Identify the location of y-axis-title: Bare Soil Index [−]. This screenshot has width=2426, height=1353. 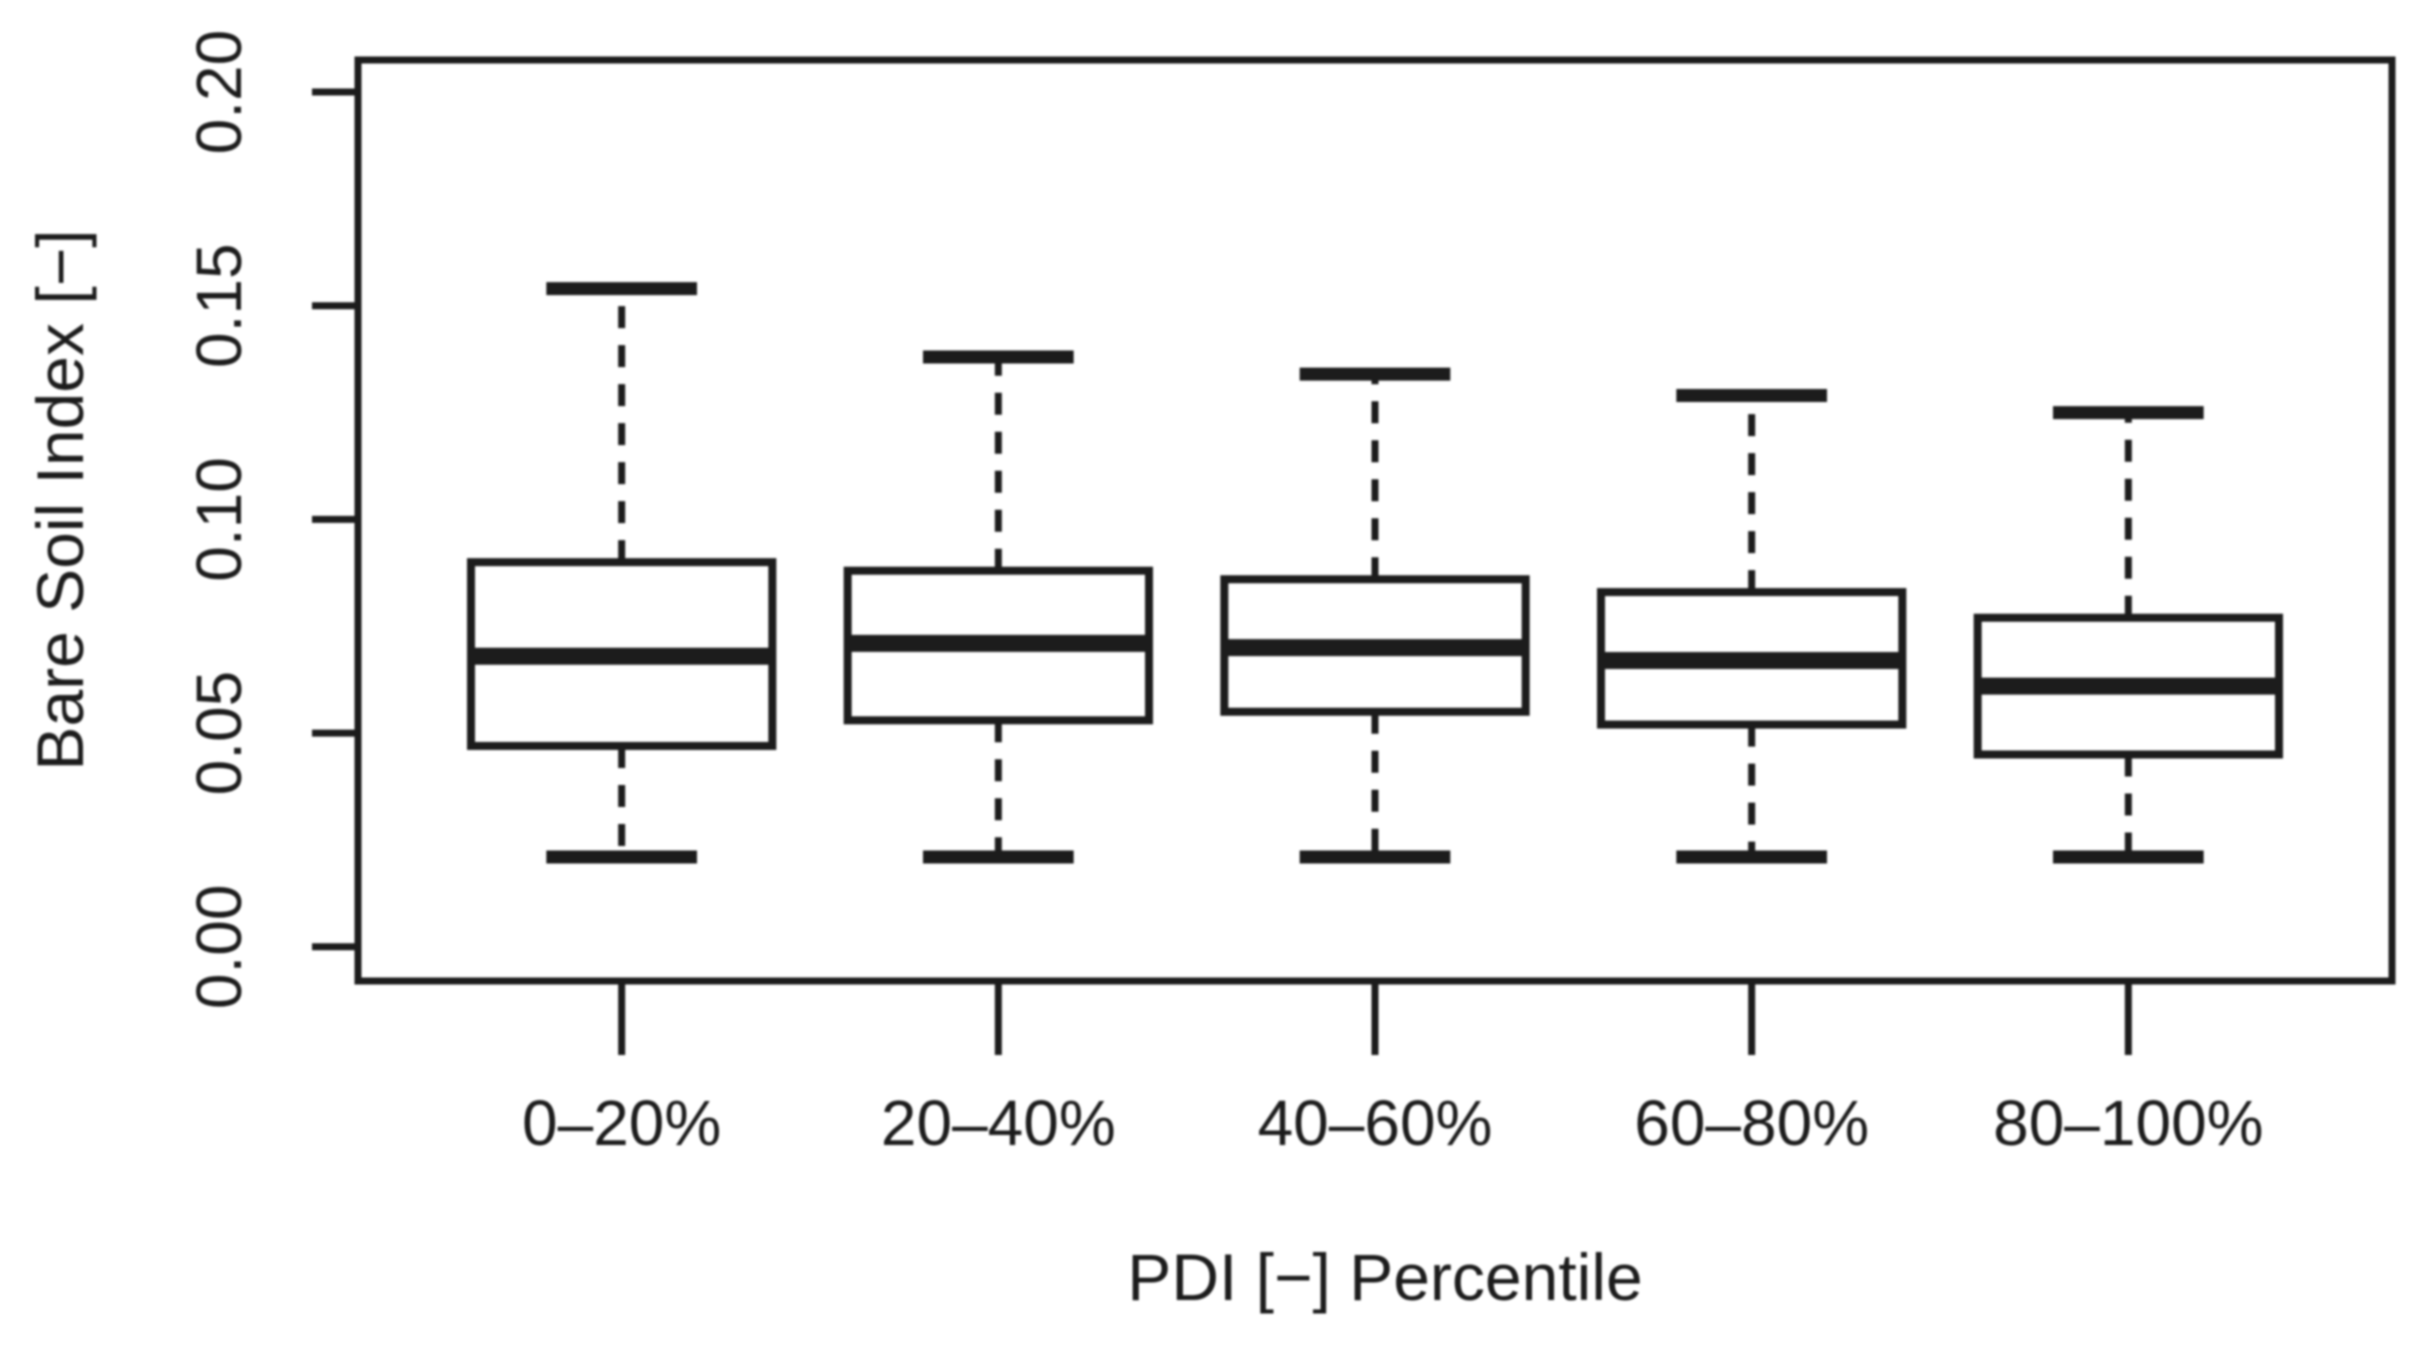
(60, 500).